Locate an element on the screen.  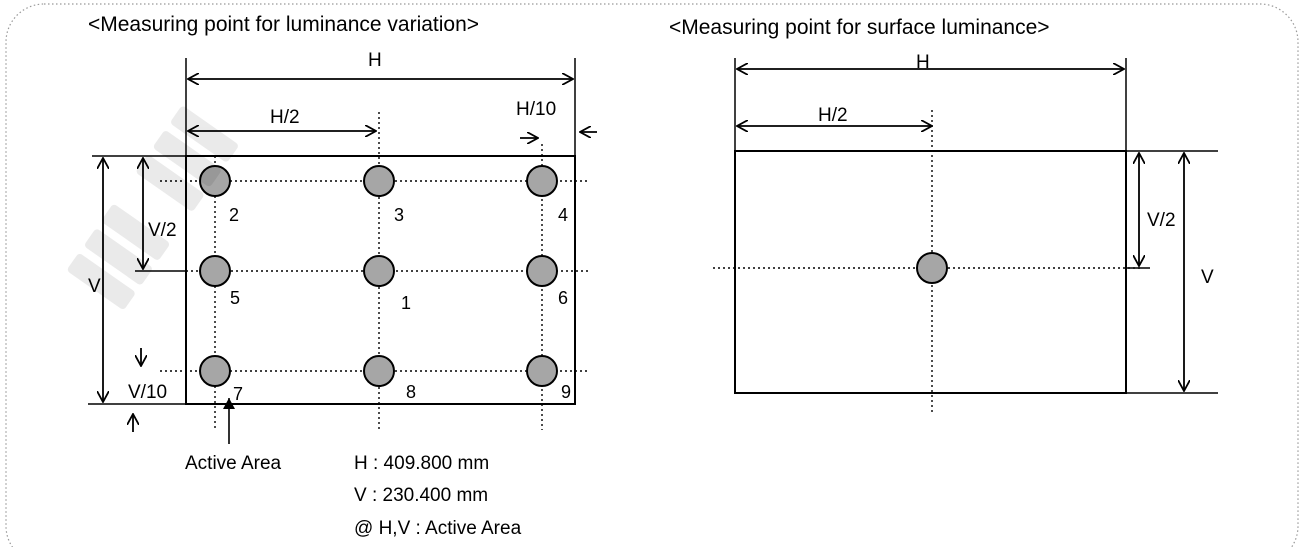
note-active-area: @ H,V : Active Area is located at coordinates (438, 528).